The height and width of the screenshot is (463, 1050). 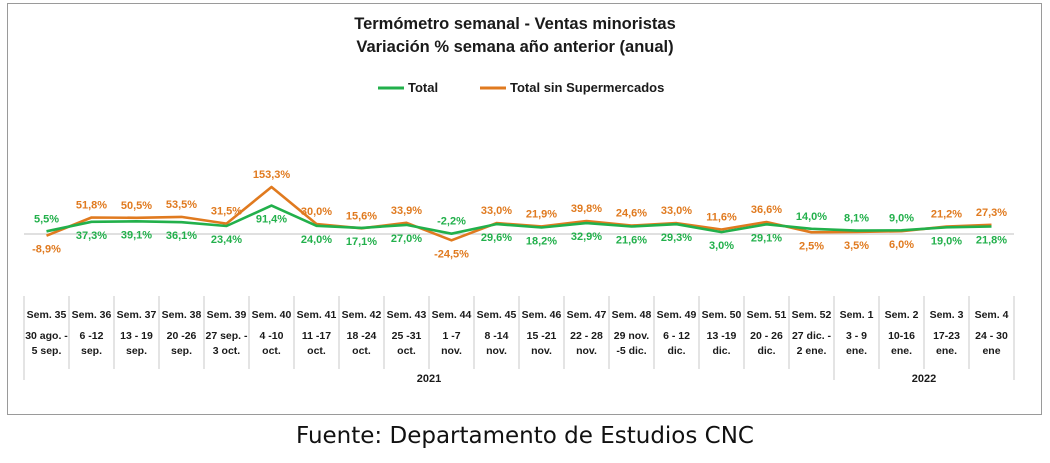 What do you see at coordinates (181, 236) in the screenshot?
I see `data-label: 36,1%` at bounding box center [181, 236].